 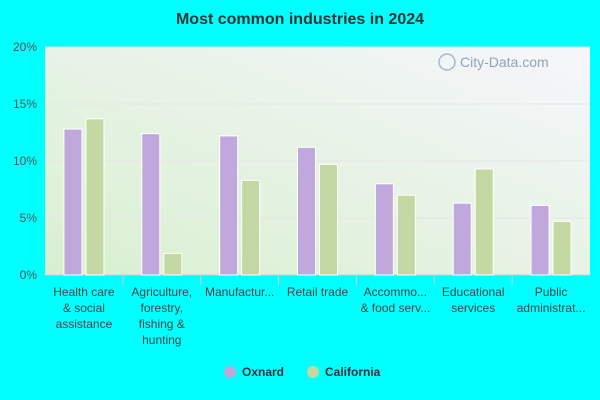 I want to click on y-axis: 0% 5% 10% 15% 20%, so click(x=25, y=161).